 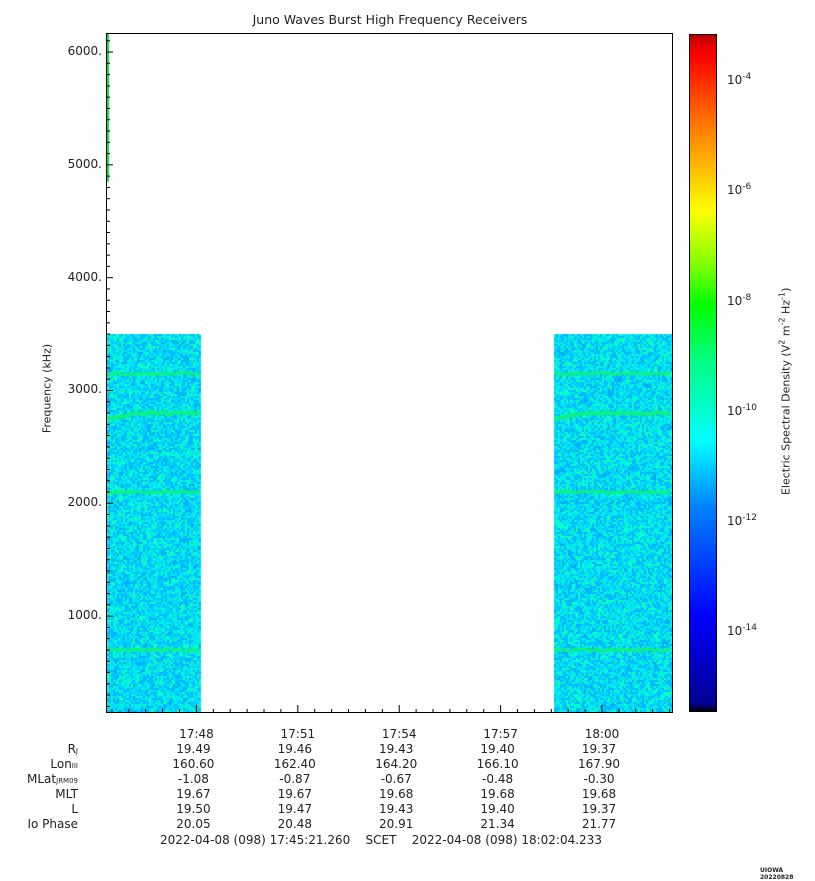 What do you see at coordinates (74, 766) in the screenshot?
I see `ephemeris-label-subscript: III` at bounding box center [74, 766].